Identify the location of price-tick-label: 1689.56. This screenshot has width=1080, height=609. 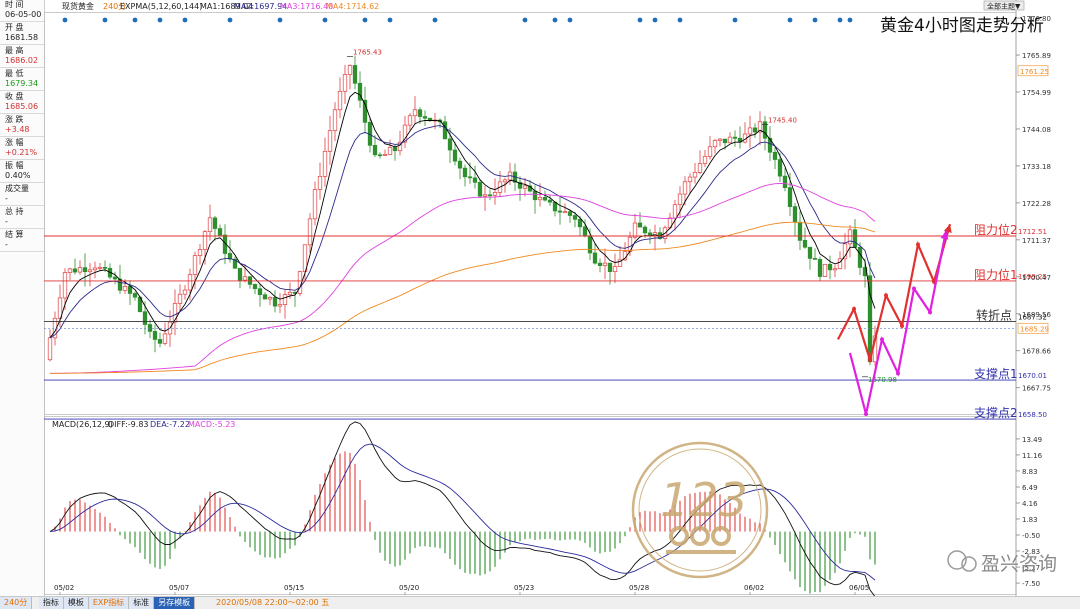
(1036, 315).